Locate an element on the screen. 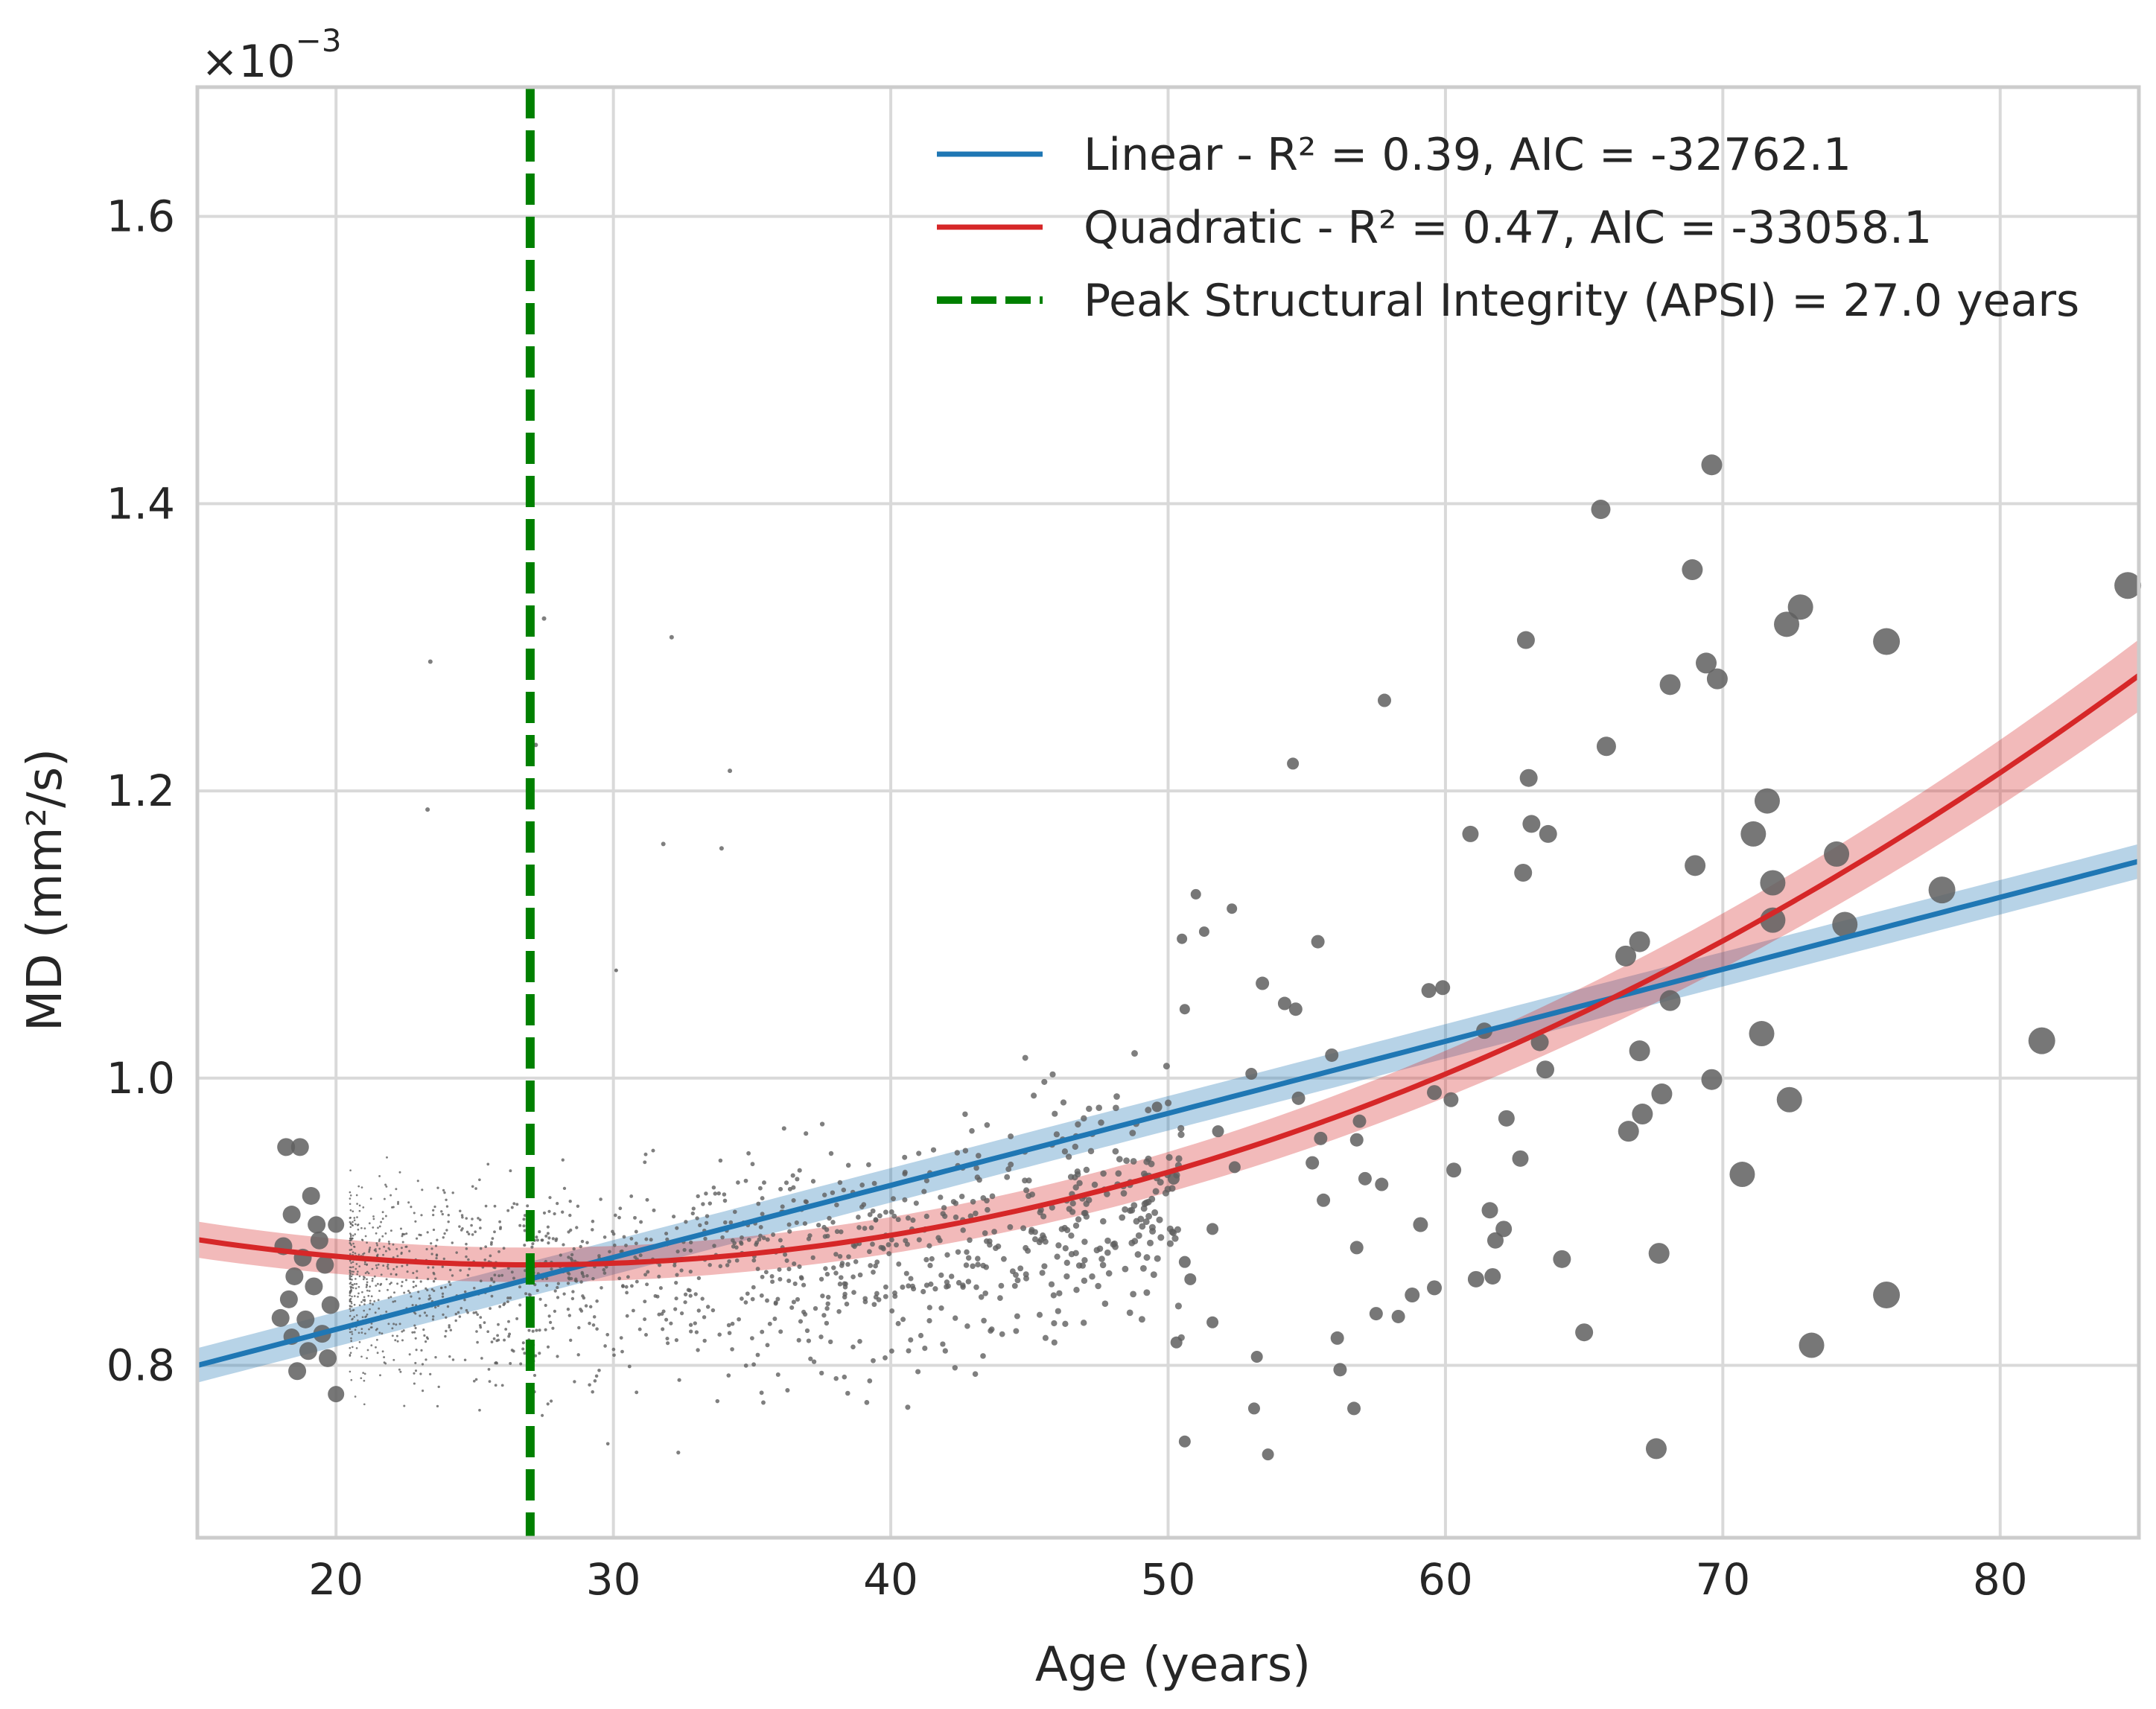  x-tick-label: 80 is located at coordinates (2001, 1579).